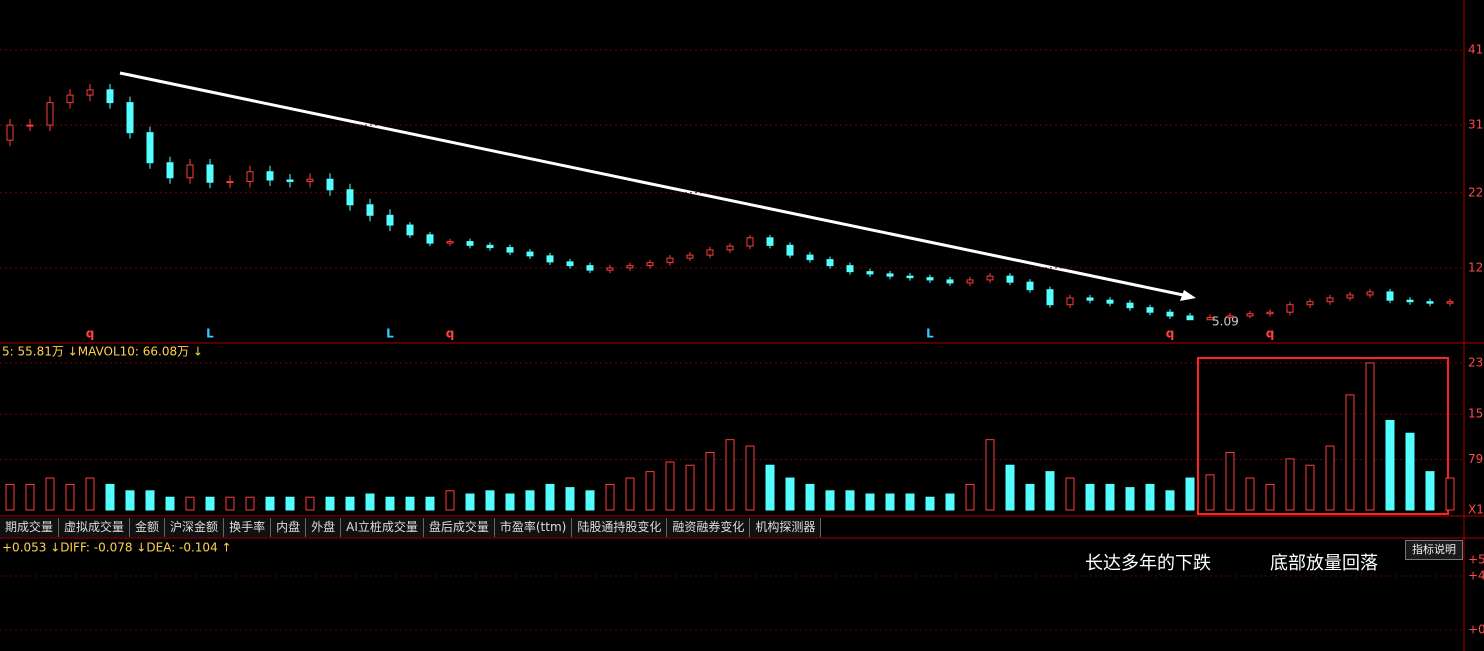 The height and width of the screenshot is (651, 1484). What do you see at coordinates (148, 527) in the screenshot?
I see `tab: 金额` at bounding box center [148, 527].